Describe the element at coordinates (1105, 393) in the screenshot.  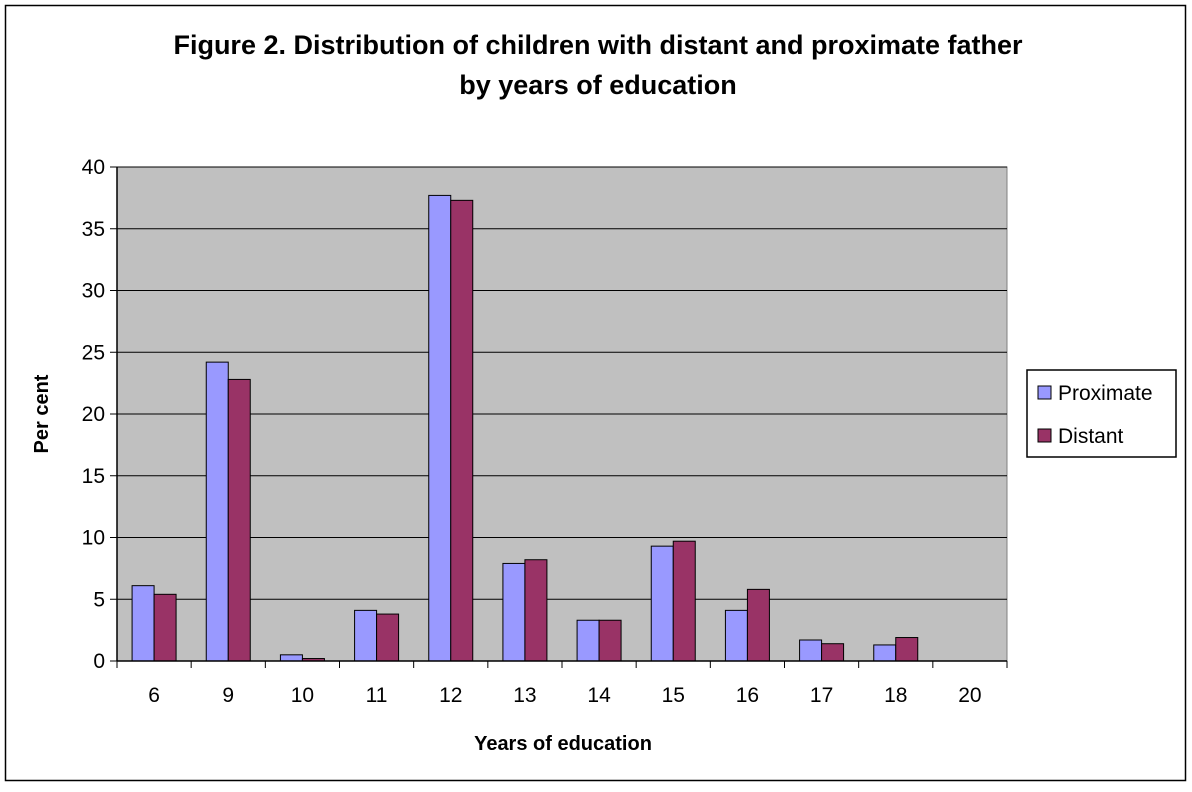
I see `legend-label-proximate: Proximate` at that location.